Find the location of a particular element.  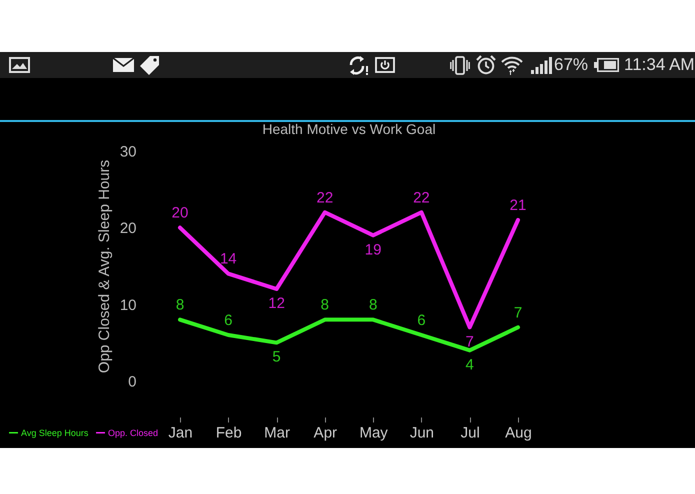

data-label: 4 is located at coordinates (470, 365).